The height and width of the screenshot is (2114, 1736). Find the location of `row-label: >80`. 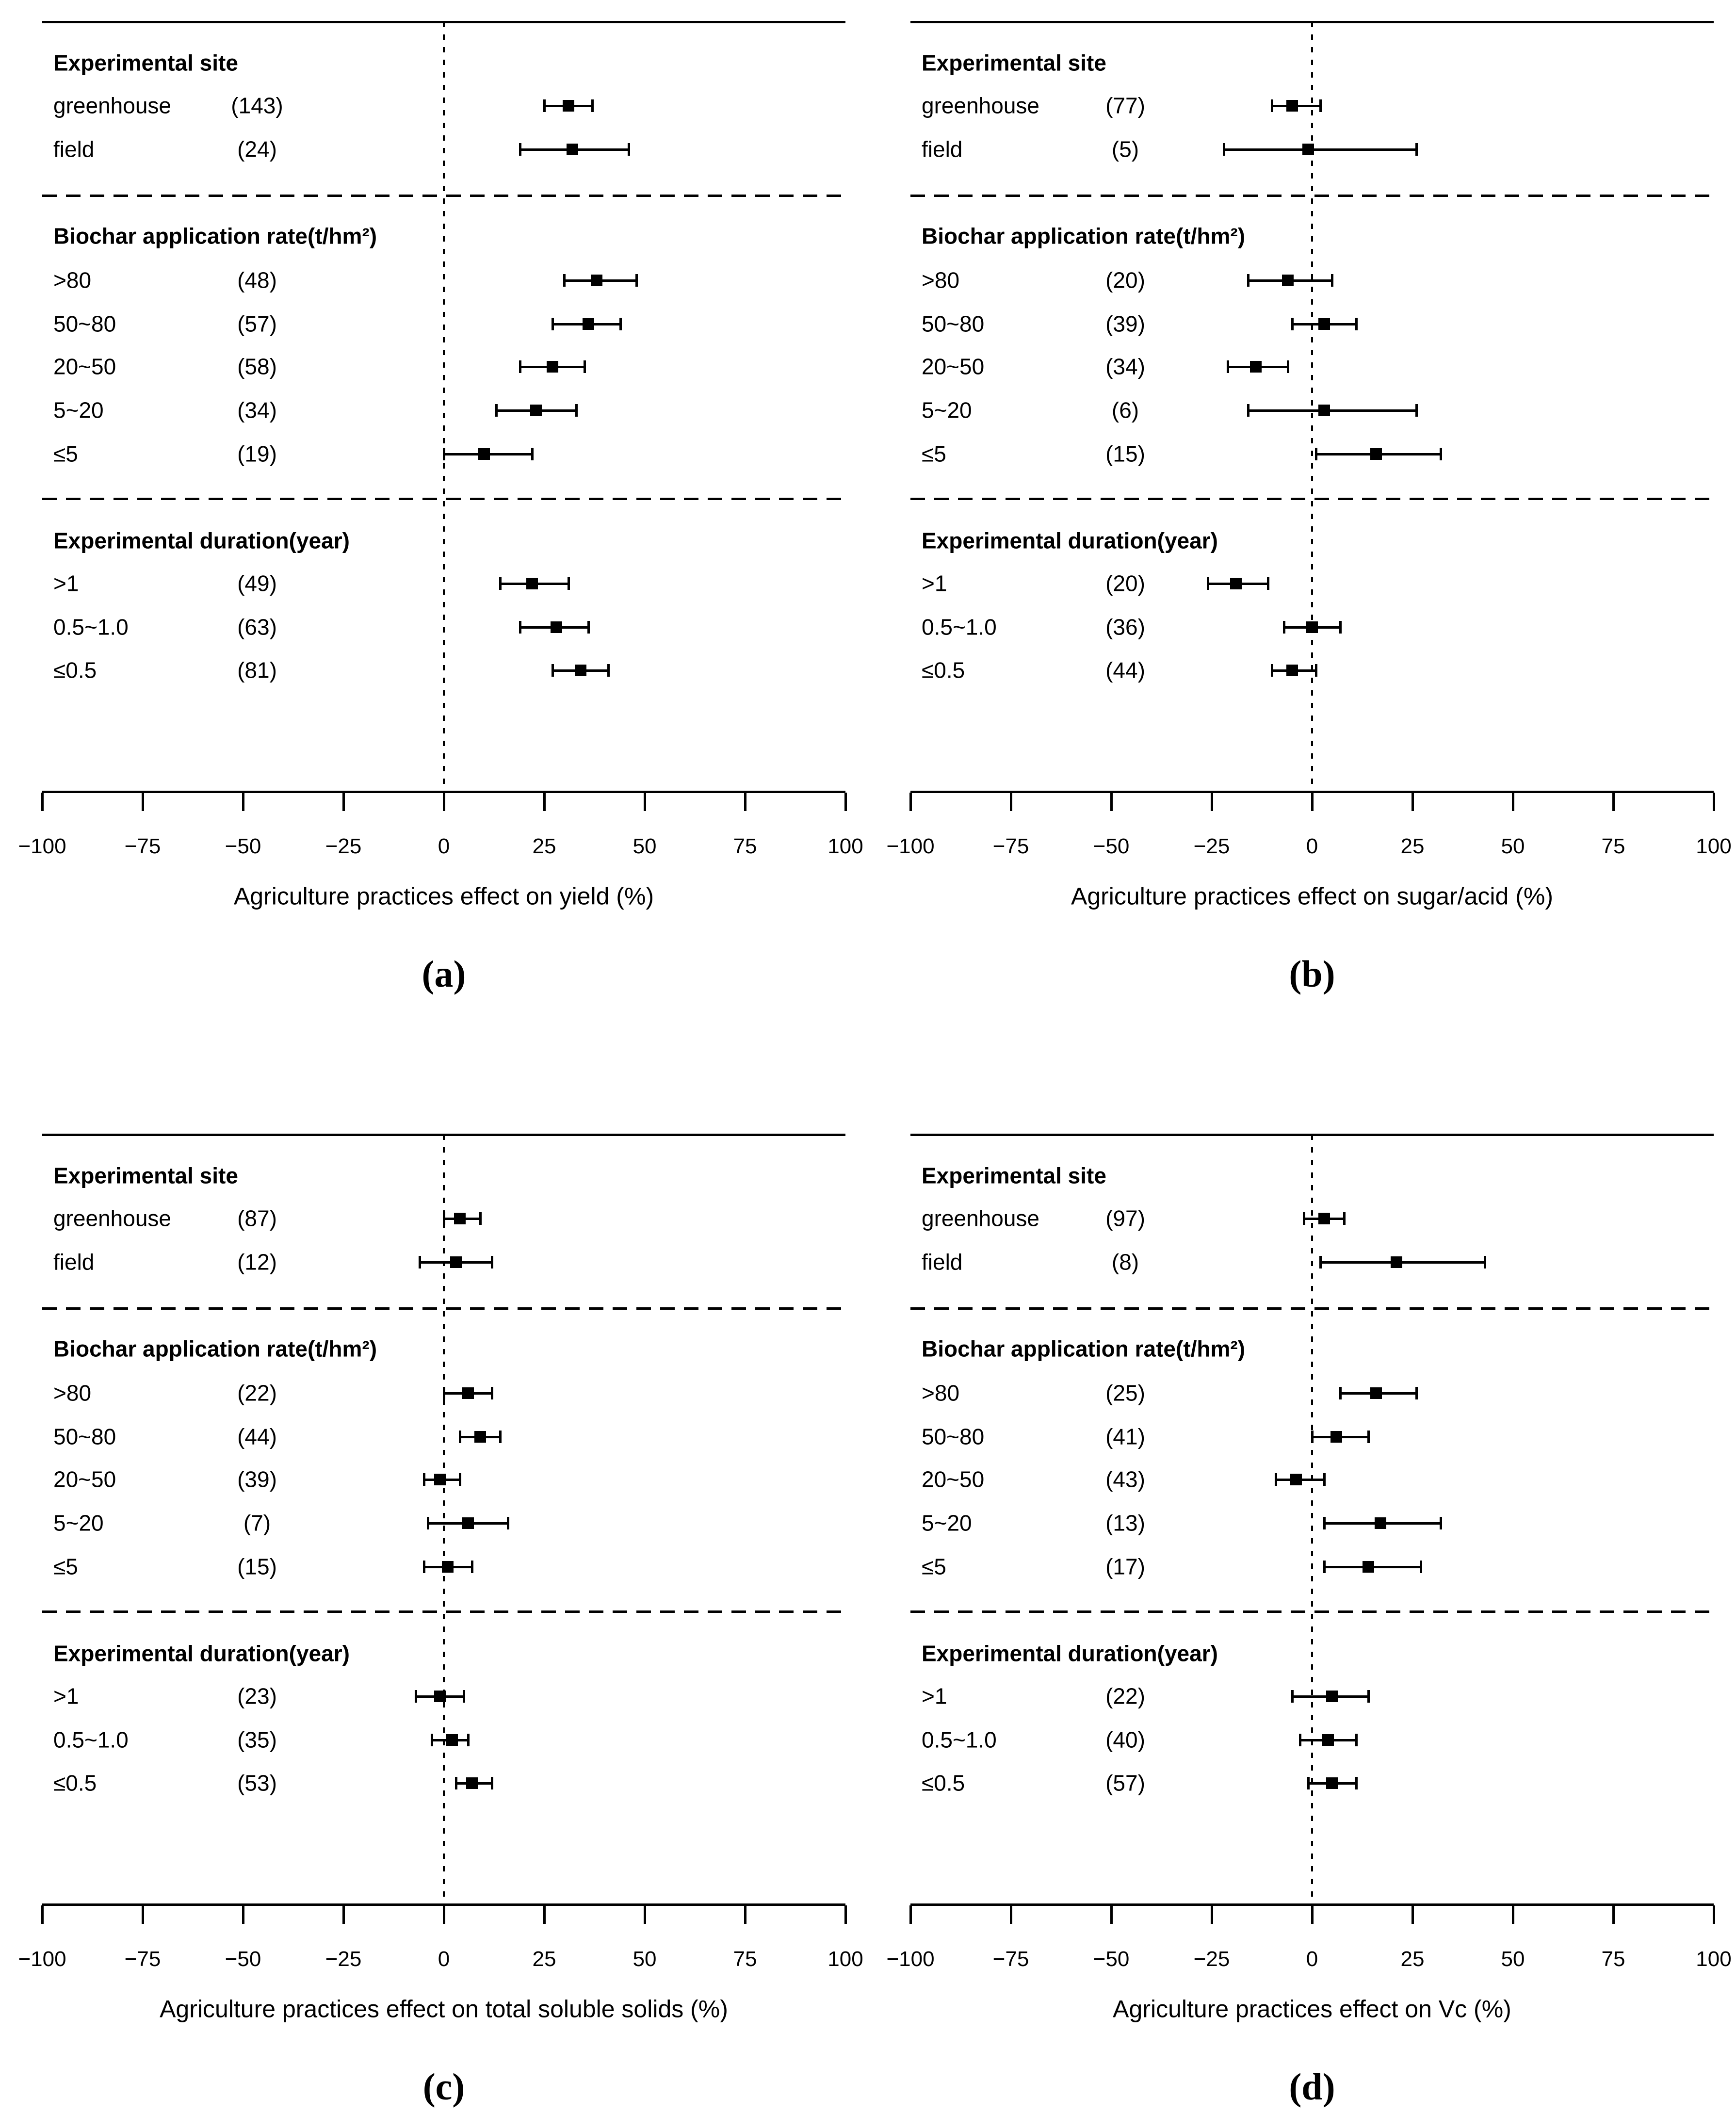

row-label: >80 is located at coordinates (72, 1393).